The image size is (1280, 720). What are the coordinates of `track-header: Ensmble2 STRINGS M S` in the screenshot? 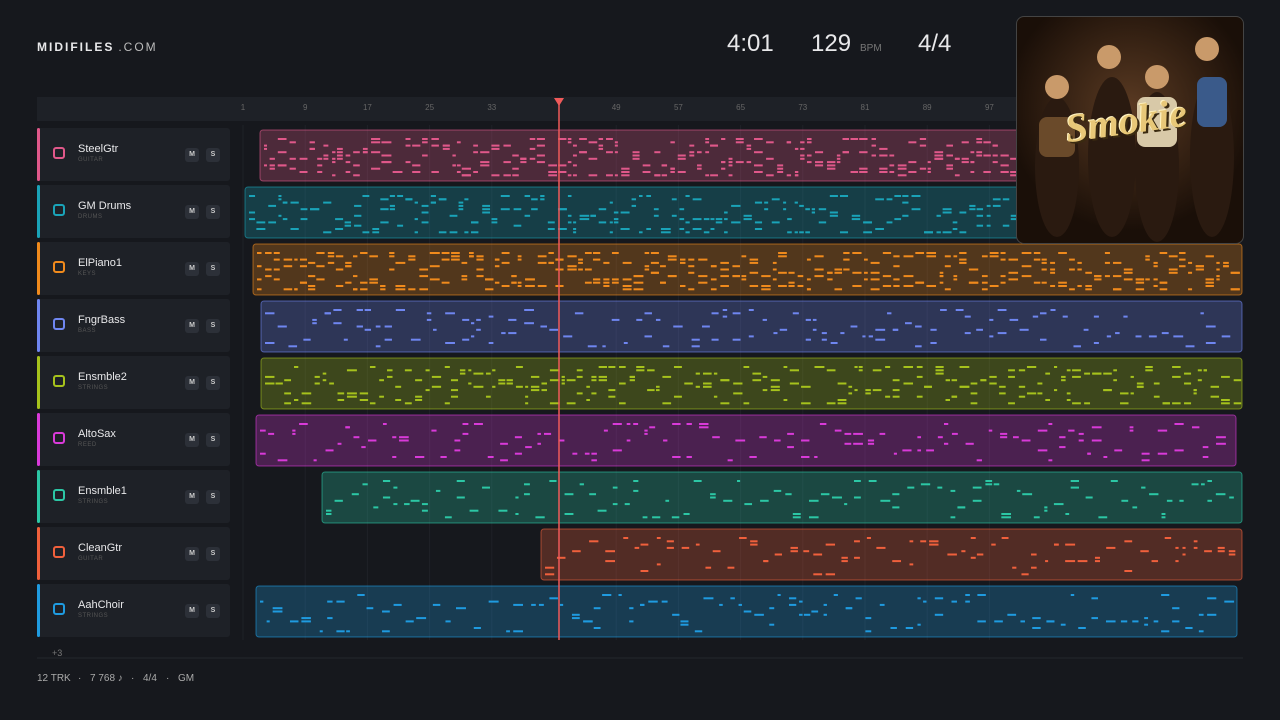 It's located at (133, 382).